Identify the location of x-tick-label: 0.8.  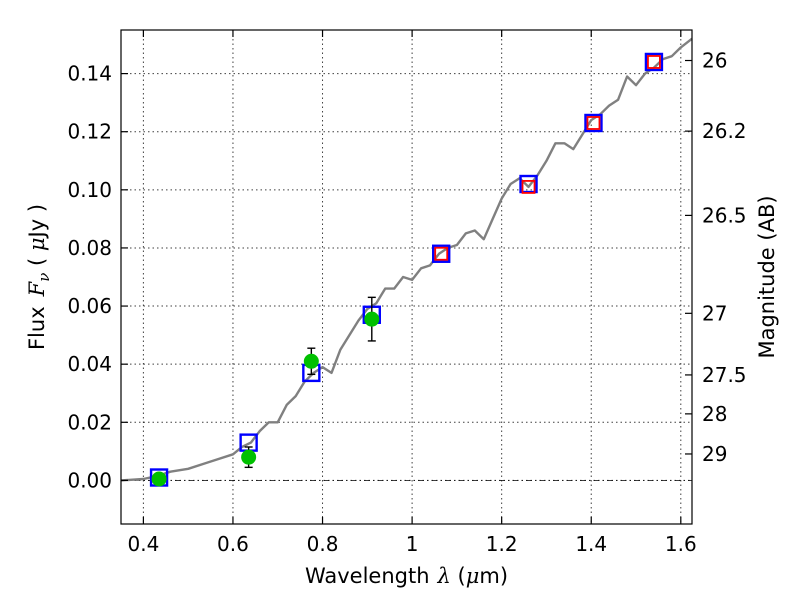
(323, 544).